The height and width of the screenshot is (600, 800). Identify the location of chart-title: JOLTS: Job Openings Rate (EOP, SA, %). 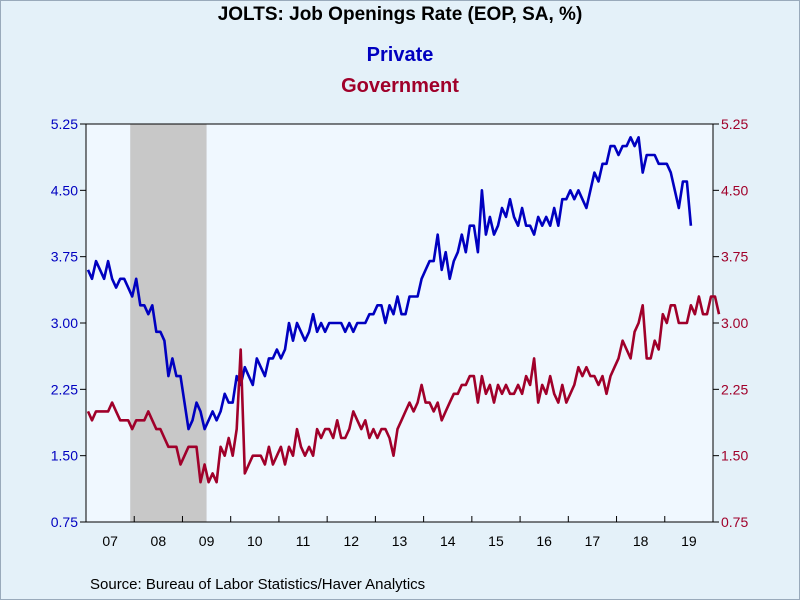
(400, 14).